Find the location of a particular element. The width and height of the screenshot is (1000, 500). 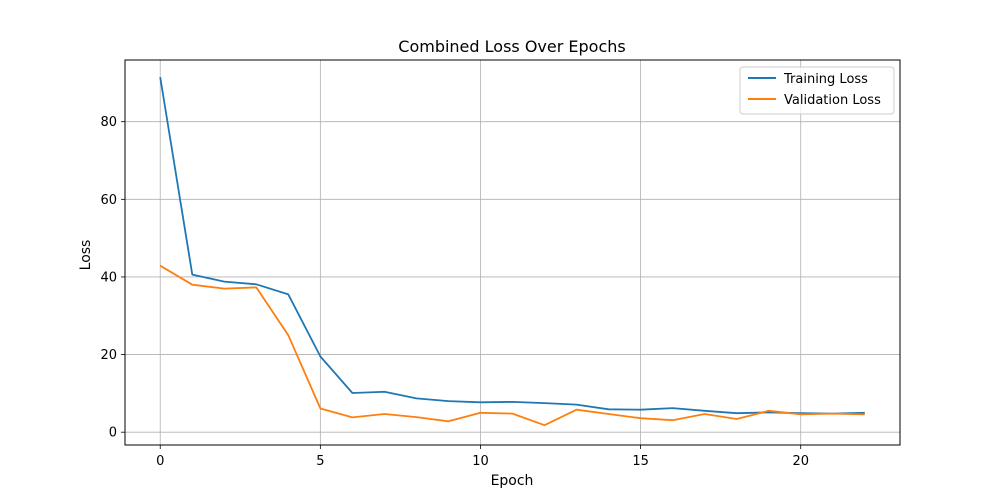

x-tick-label: 15 is located at coordinates (640, 461).